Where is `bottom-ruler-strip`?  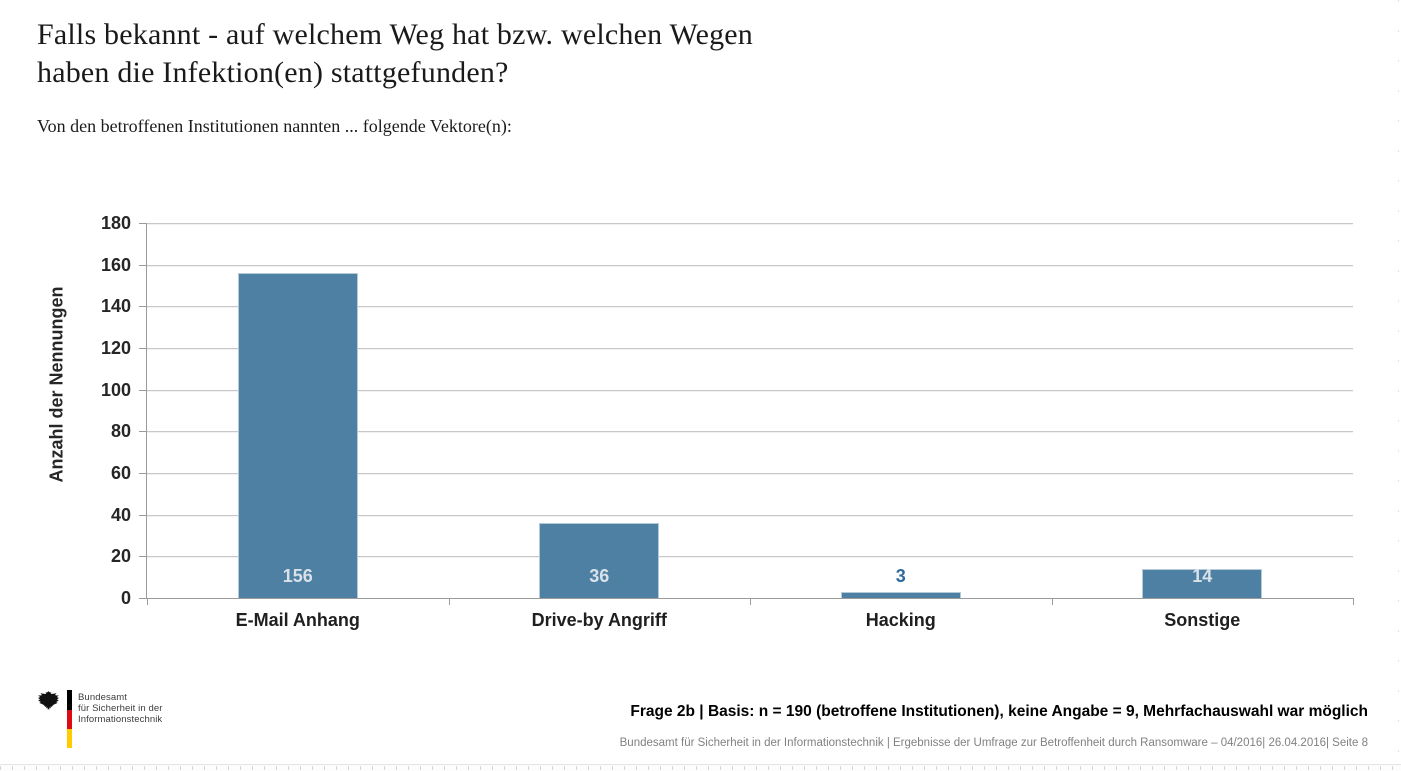
bottom-ruler-strip is located at coordinates (700, 767).